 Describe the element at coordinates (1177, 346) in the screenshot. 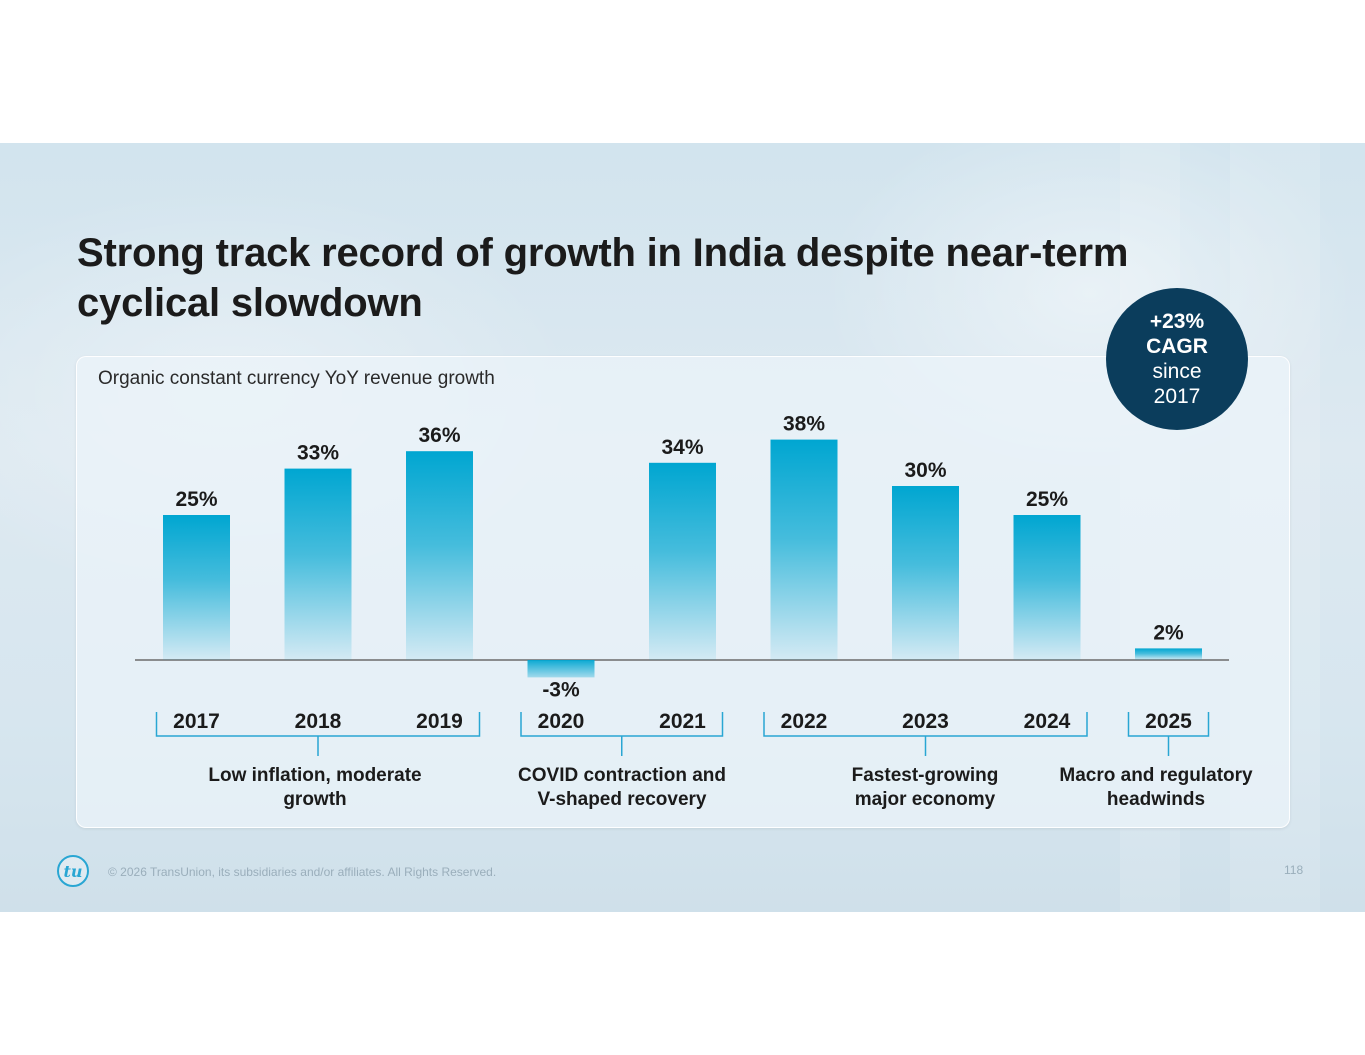

I see `cagr-label: CAGR` at that location.